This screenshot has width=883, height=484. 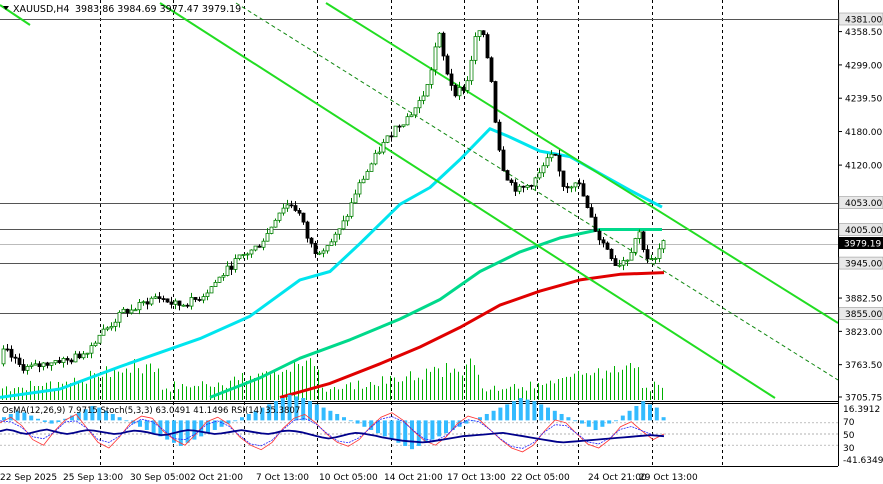 I want to click on collapse-triangle-icon, so click(x=6, y=8).